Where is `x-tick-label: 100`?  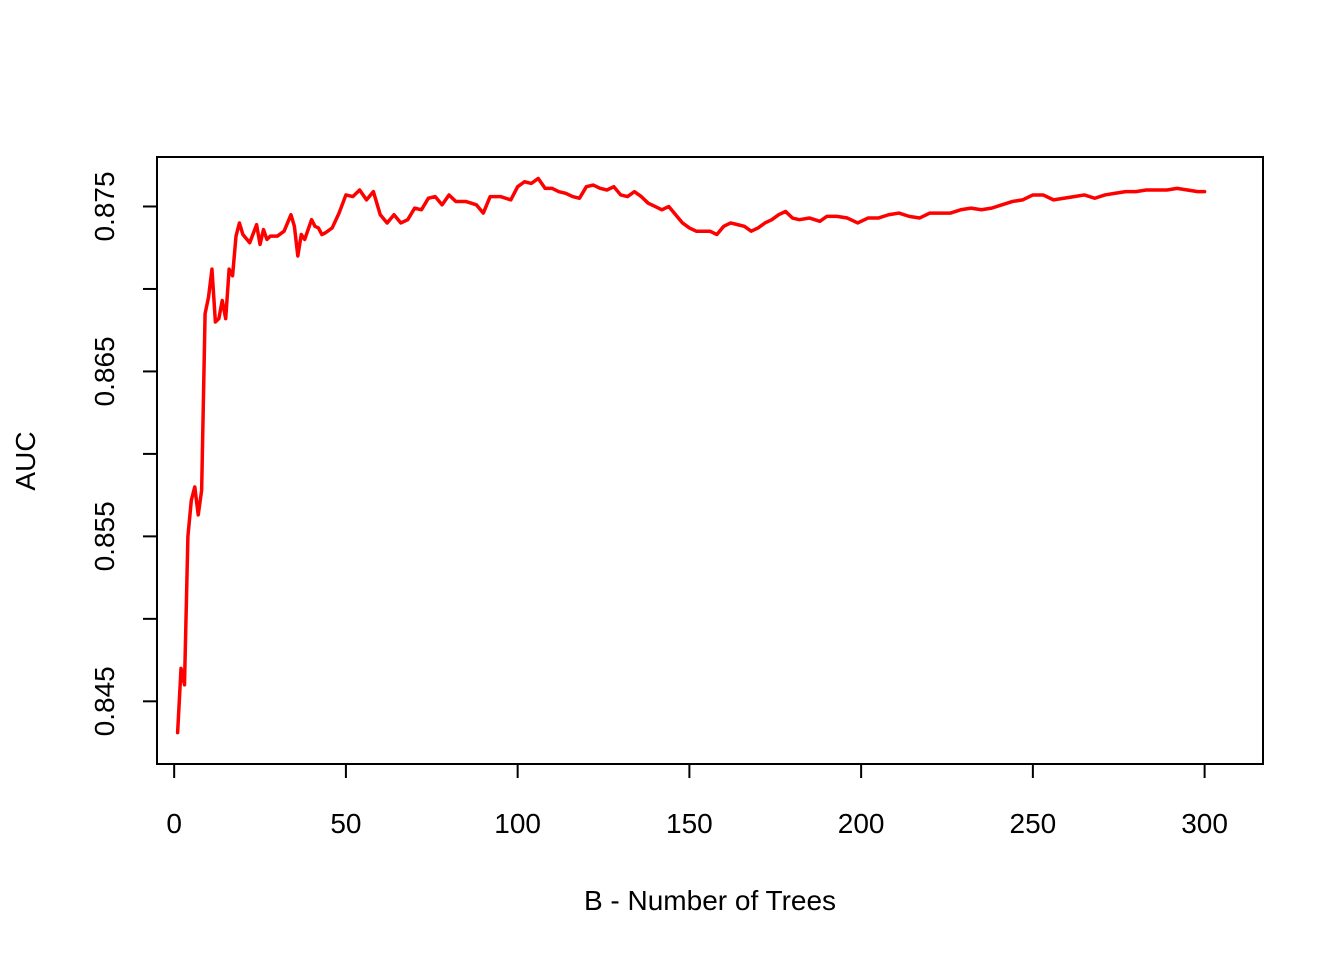 x-tick-label: 100 is located at coordinates (517, 823).